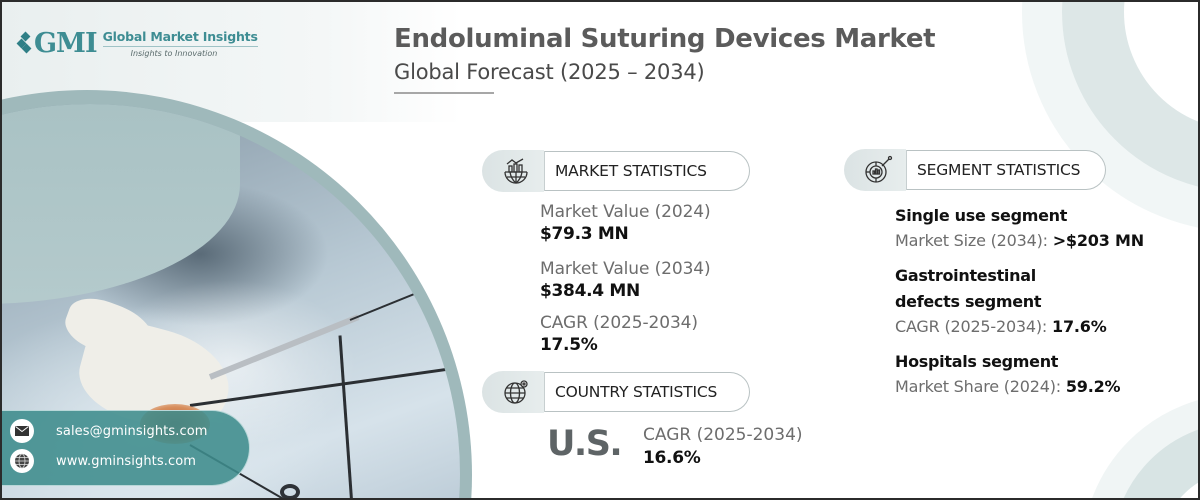 The height and width of the screenshot is (500, 1200). I want to click on market-stat-cagr: CAGR (2025-2034) 17.5%, so click(619, 334).